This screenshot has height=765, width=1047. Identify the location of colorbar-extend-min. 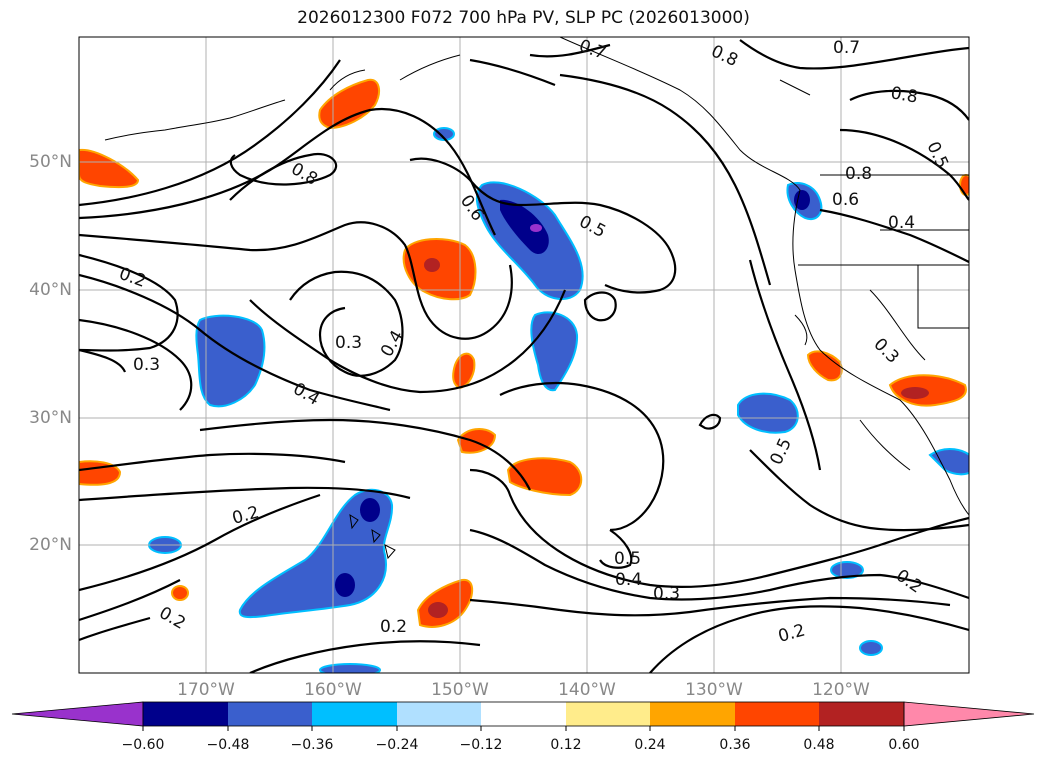
(77, 714).